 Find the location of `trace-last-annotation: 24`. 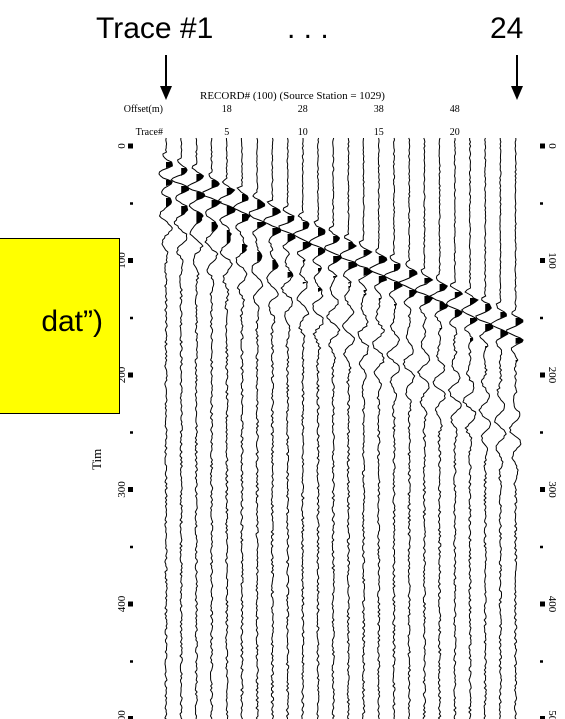

trace-last-annotation: 24 is located at coordinates (506, 28).